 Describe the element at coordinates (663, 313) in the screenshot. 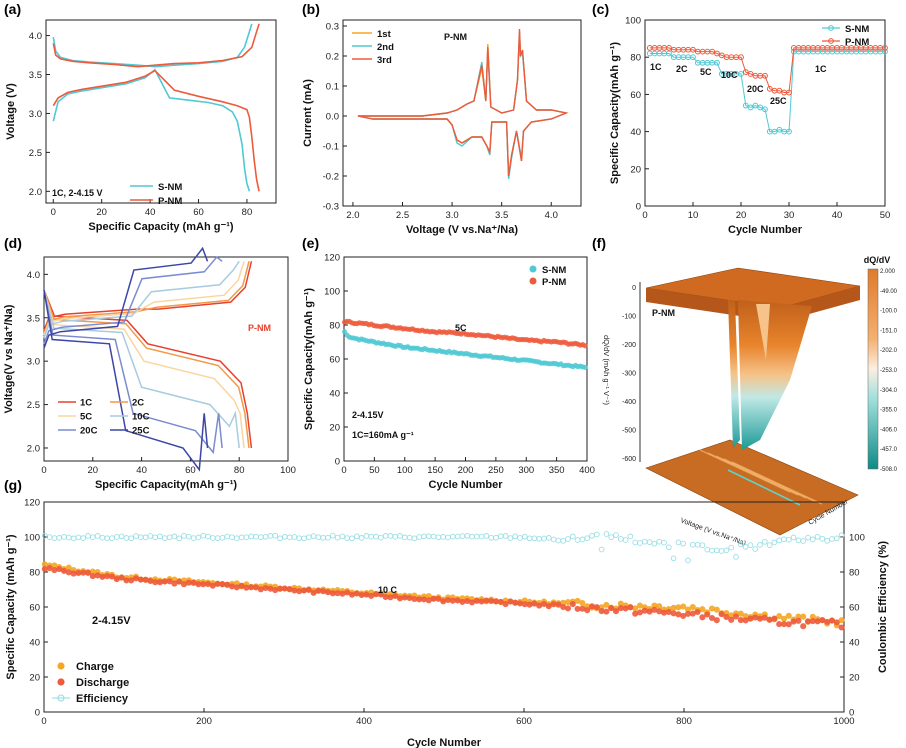

I see `sample-label: P-NM` at that location.